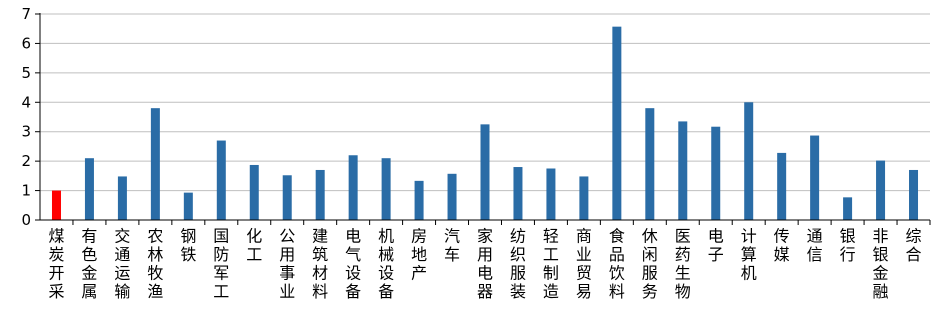  What do you see at coordinates (26, 117) in the screenshot?
I see `y-tick-labels: 0 1 2 3 4 5 6 7` at bounding box center [26, 117].